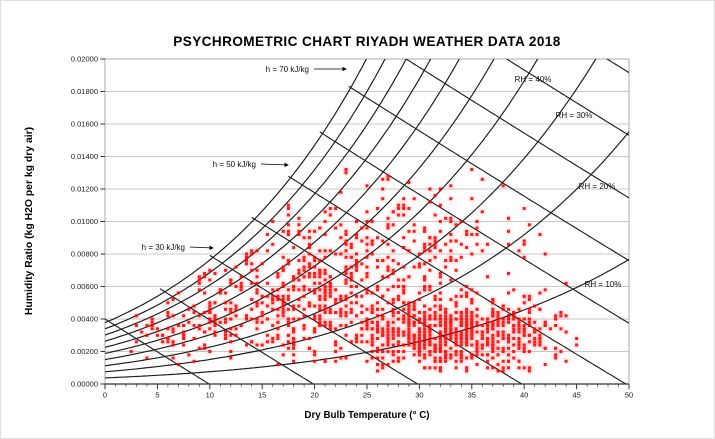 This screenshot has width=715, height=439. Describe the element at coordinates (597, 186) in the screenshot. I see `rh20-label: RH = 20%` at that location.